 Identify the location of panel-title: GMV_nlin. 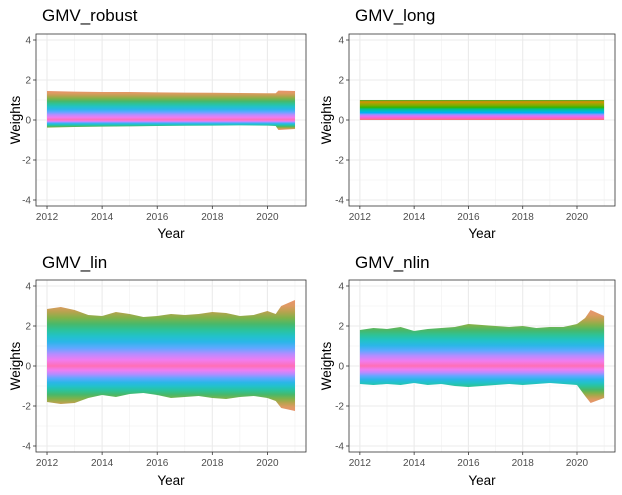
(392, 262).